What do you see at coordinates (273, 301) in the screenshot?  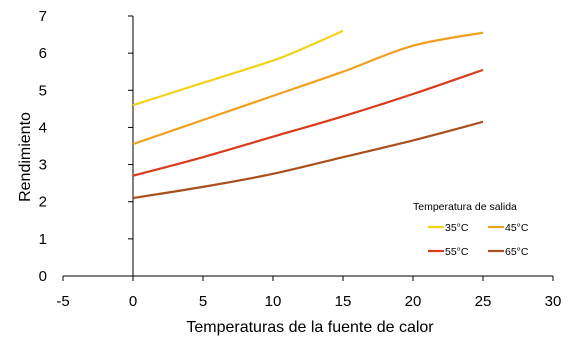 I see `x-tick-label: 10` at bounding box center [273, 301].